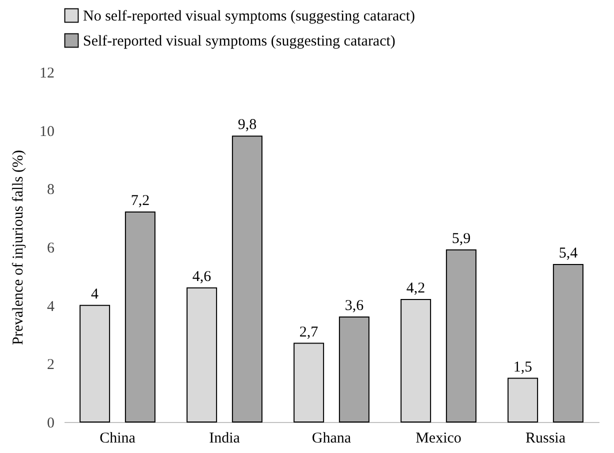 This screenshot has width=614, height=453. Describe the element at coordinates (247, 125) in the screenshot. I see `data-label: 9,8` at that location.